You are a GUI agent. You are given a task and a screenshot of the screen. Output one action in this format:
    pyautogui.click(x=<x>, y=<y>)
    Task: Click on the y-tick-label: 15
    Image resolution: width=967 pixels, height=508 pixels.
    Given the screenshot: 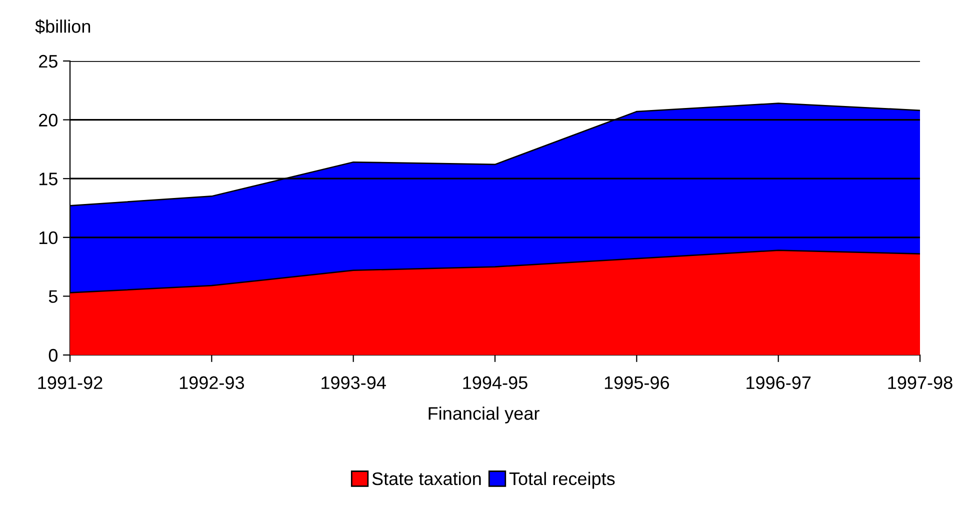 What is the action you would take?
    pyautogui.click(x=48, y=179)
    